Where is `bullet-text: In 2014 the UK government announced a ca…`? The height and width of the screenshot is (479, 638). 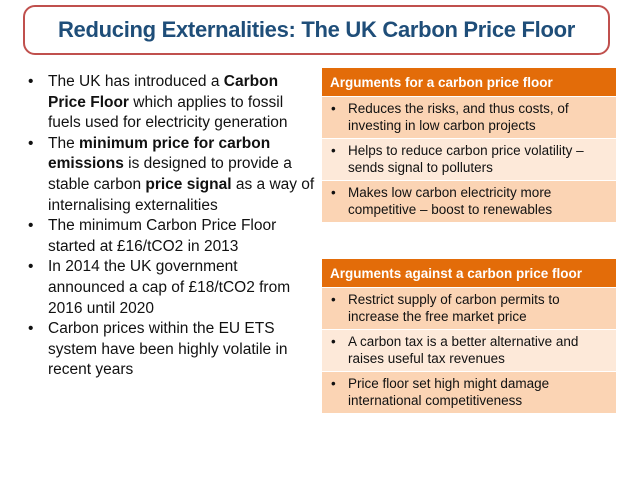 bullet-text: In 2014 the UK government announced a ca… is located at coordinates (169, 287).